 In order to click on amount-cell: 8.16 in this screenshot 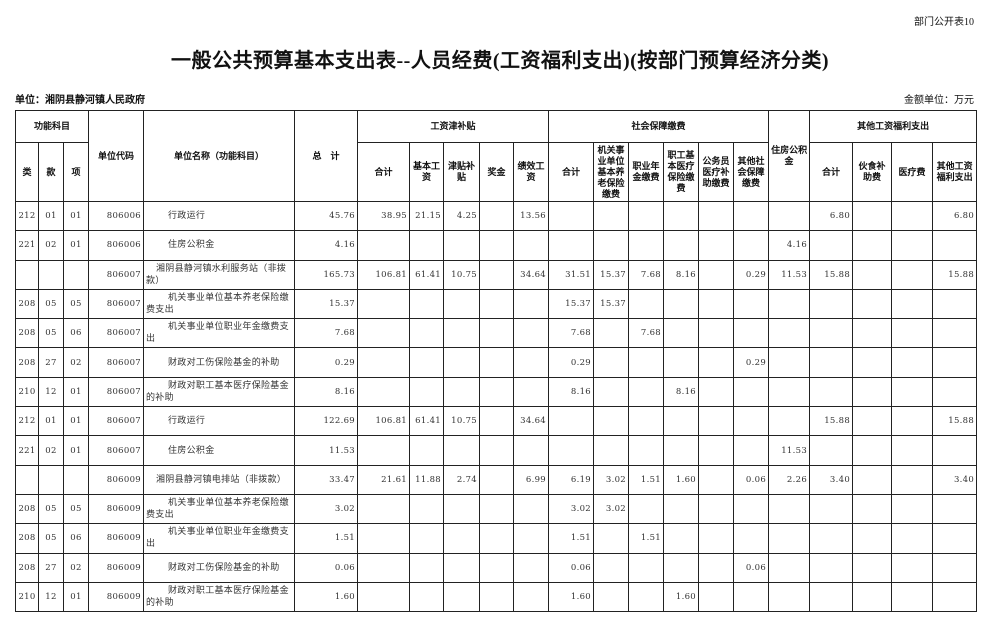, I will do `click(571, 392)`.